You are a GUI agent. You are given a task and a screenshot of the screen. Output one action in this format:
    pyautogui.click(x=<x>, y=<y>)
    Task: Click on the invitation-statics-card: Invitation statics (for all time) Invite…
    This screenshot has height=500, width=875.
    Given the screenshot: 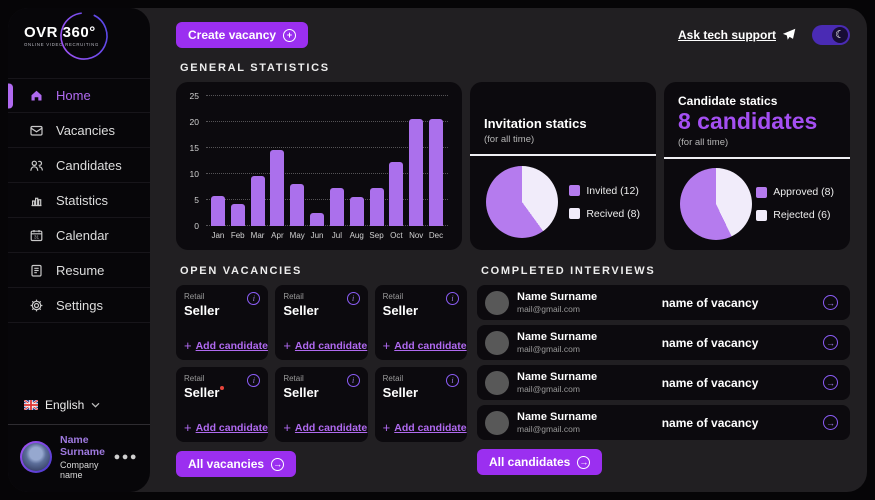 What is the action you would take?
    pyautogui.click(x=563, y=166)
    